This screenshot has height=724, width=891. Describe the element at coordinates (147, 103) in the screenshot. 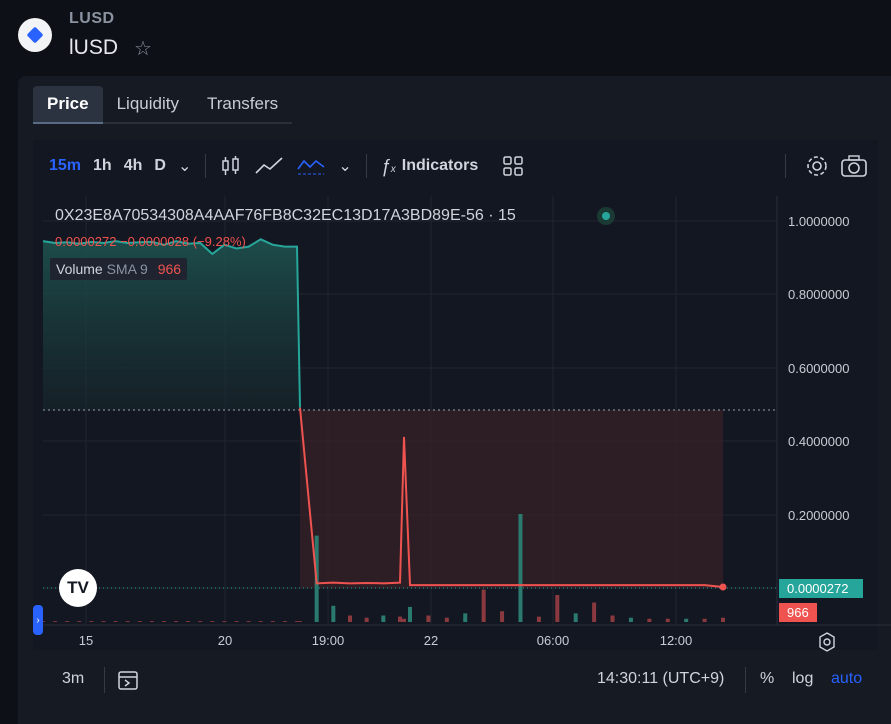

I see `tab-liquidity: Liquidity` at that location.